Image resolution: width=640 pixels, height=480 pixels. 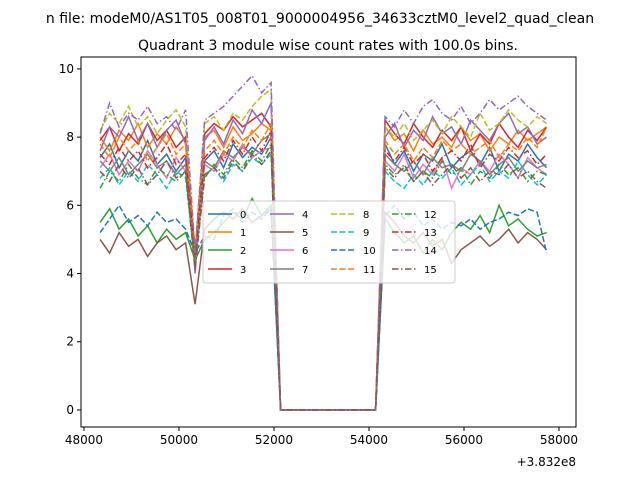 What do you see at coordinates (430, 215) in the screenshot?
I see `legend-label-12: 12` at bounding box center [430, 215].